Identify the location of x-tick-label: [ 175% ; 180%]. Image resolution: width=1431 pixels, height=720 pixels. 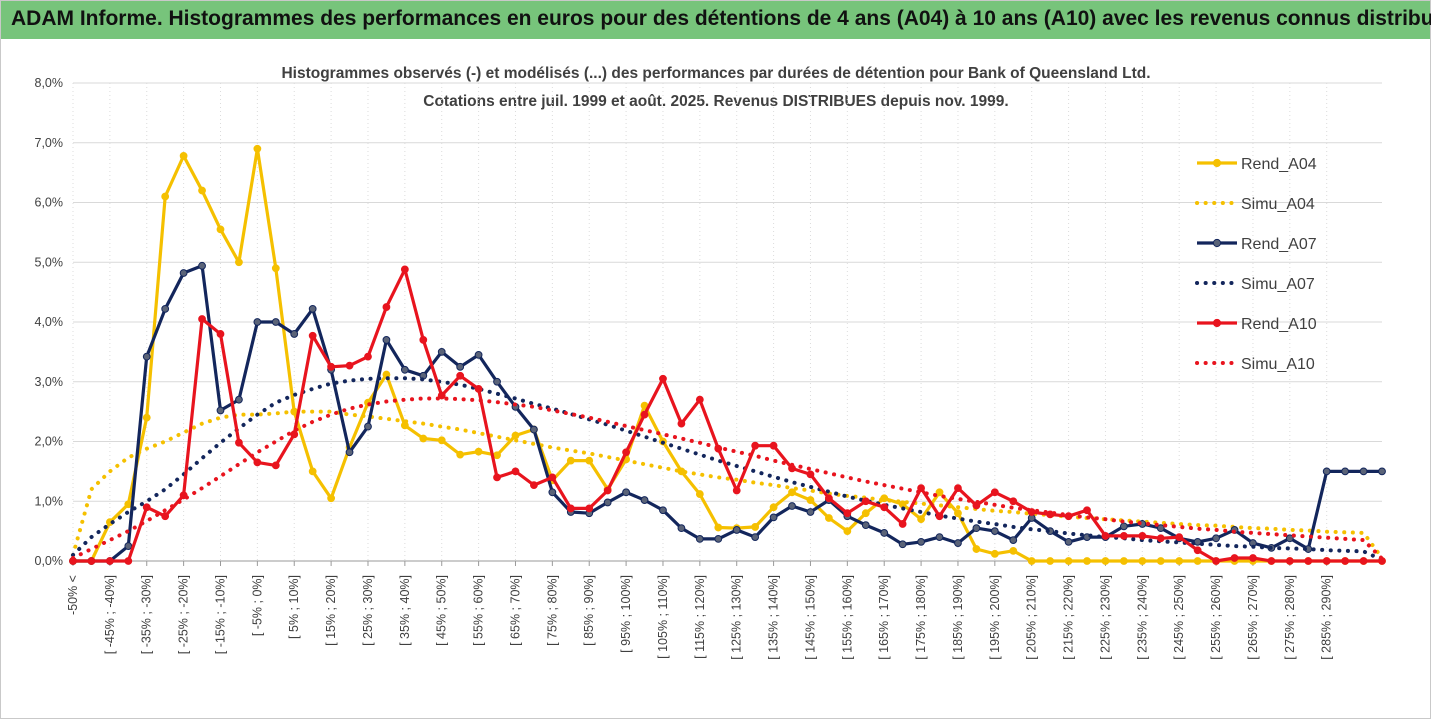
(921, 617).